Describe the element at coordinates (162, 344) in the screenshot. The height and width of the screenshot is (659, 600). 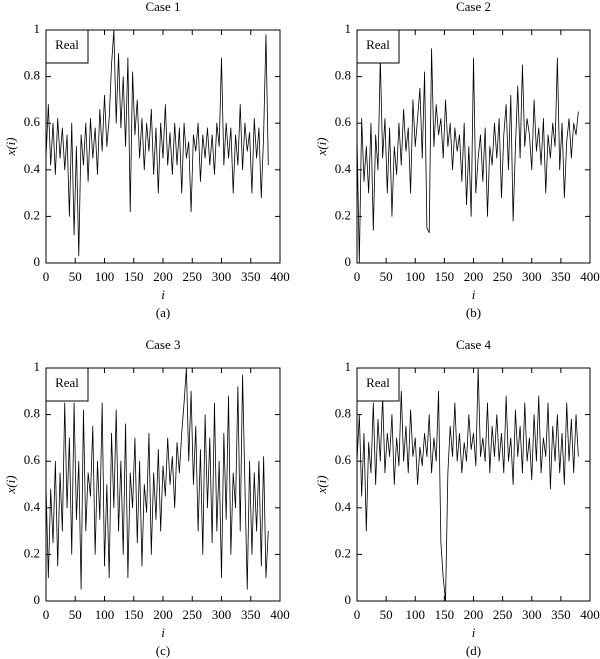
I see `chart-title: Case 3` at that location.